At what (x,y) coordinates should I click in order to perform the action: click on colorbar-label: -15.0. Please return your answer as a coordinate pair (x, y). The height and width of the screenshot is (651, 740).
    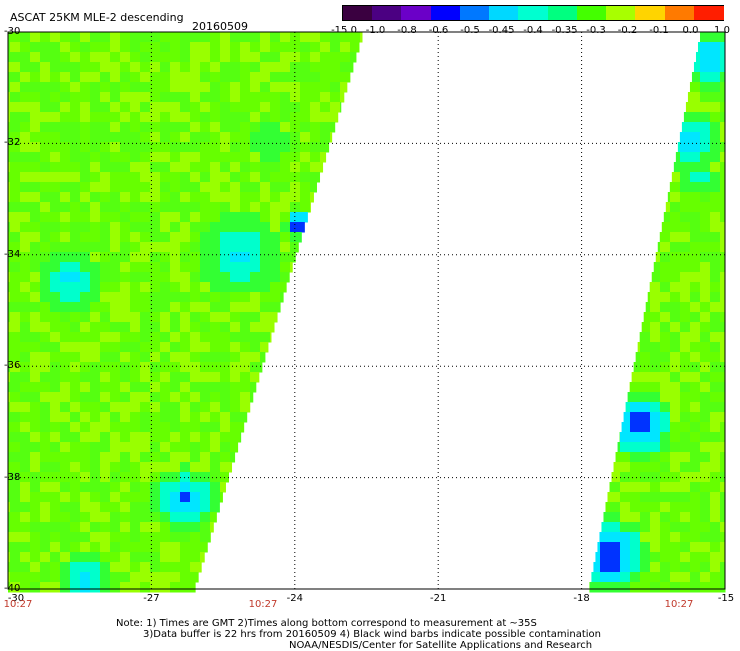
    Looking at the image, I should click on (344, 30).